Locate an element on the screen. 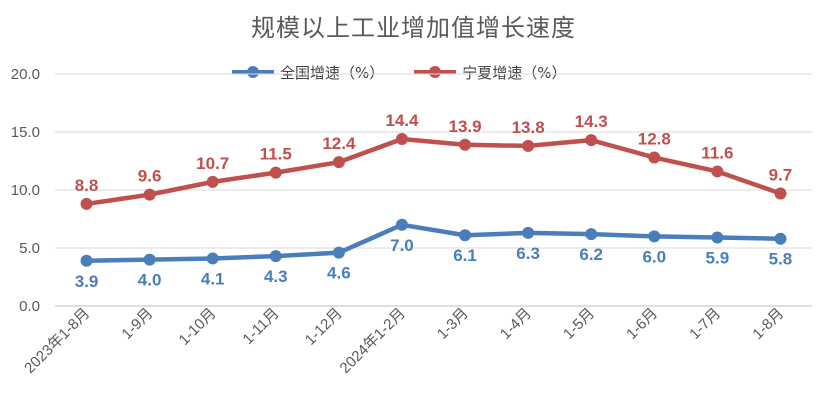  legend: 全国增速（%） 宁夏增速（%） is located at coordinates (414, 72).